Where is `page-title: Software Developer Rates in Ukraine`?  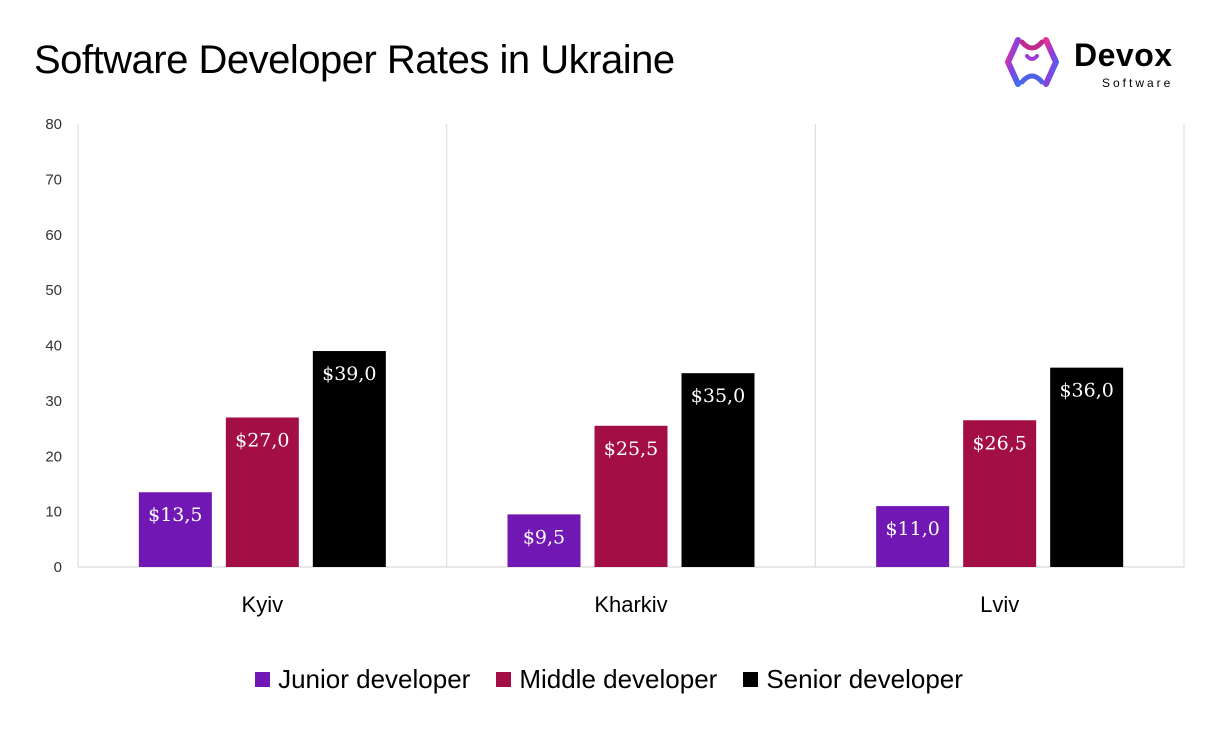 page-title: Software Developer Rates in Ukraine is located at coordinates (354, 60).